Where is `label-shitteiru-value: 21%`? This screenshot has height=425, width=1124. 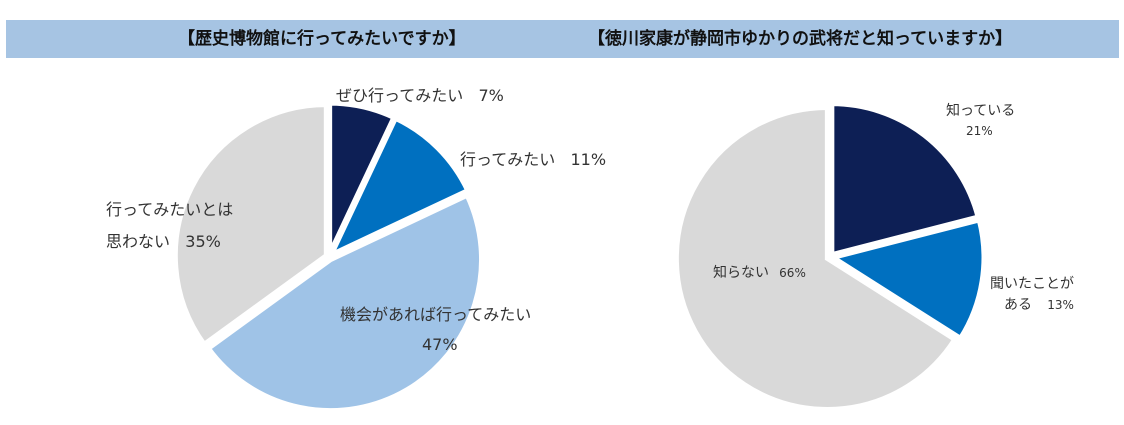 label-shitteiru-value: 21% is located at coordinates (979, 131).